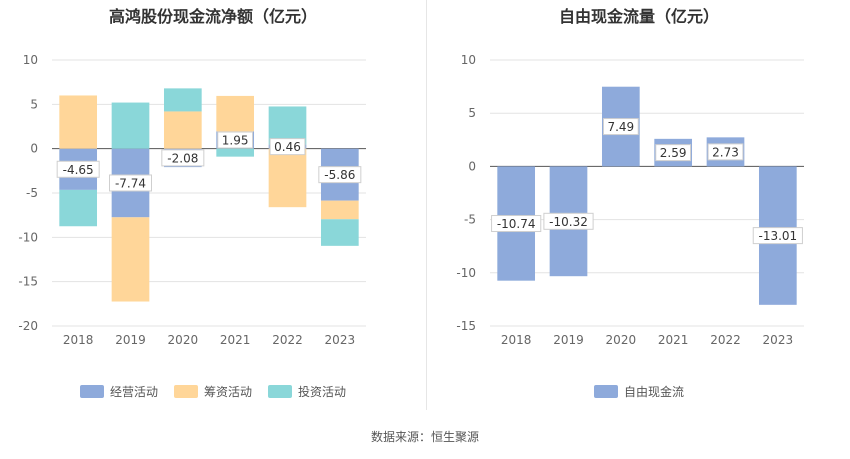 This screenshot has height=459, width=850. I want to click on data-label: 7.49, so click(620, 127).